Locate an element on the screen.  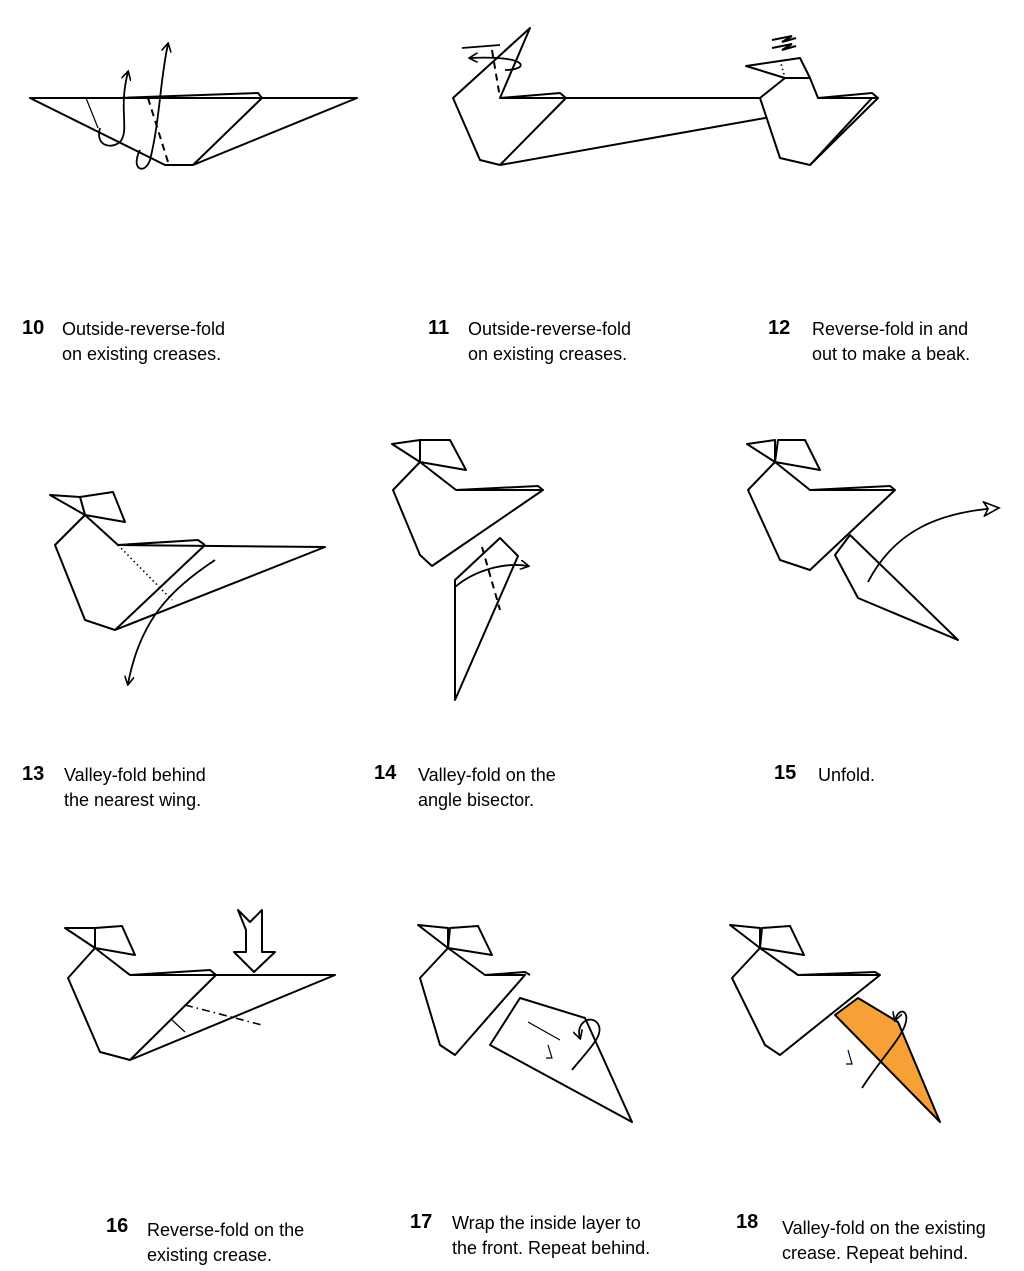
push-arrow is located at coordinates (254, 941).